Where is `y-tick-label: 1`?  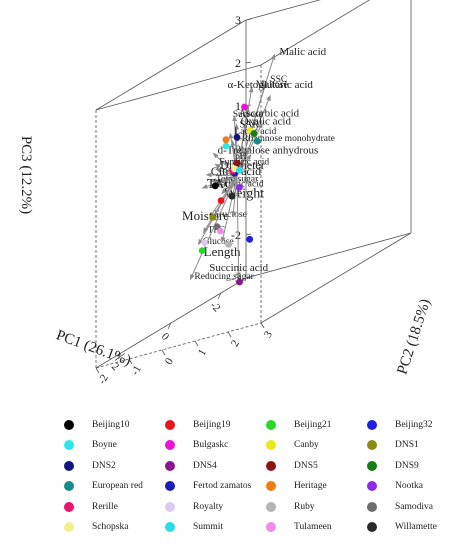 y-tick-label: 1 is located at coordinates (202, 352).